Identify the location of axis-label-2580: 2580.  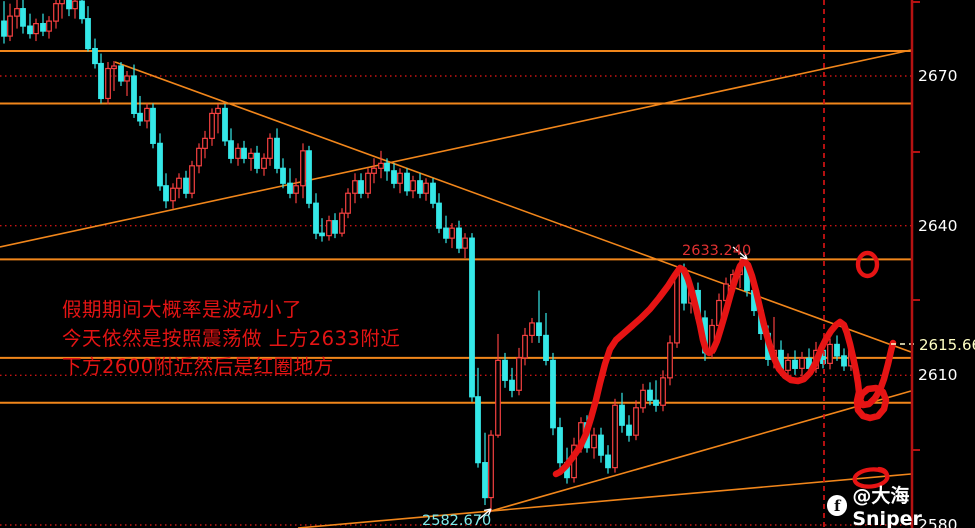
(938, 522).